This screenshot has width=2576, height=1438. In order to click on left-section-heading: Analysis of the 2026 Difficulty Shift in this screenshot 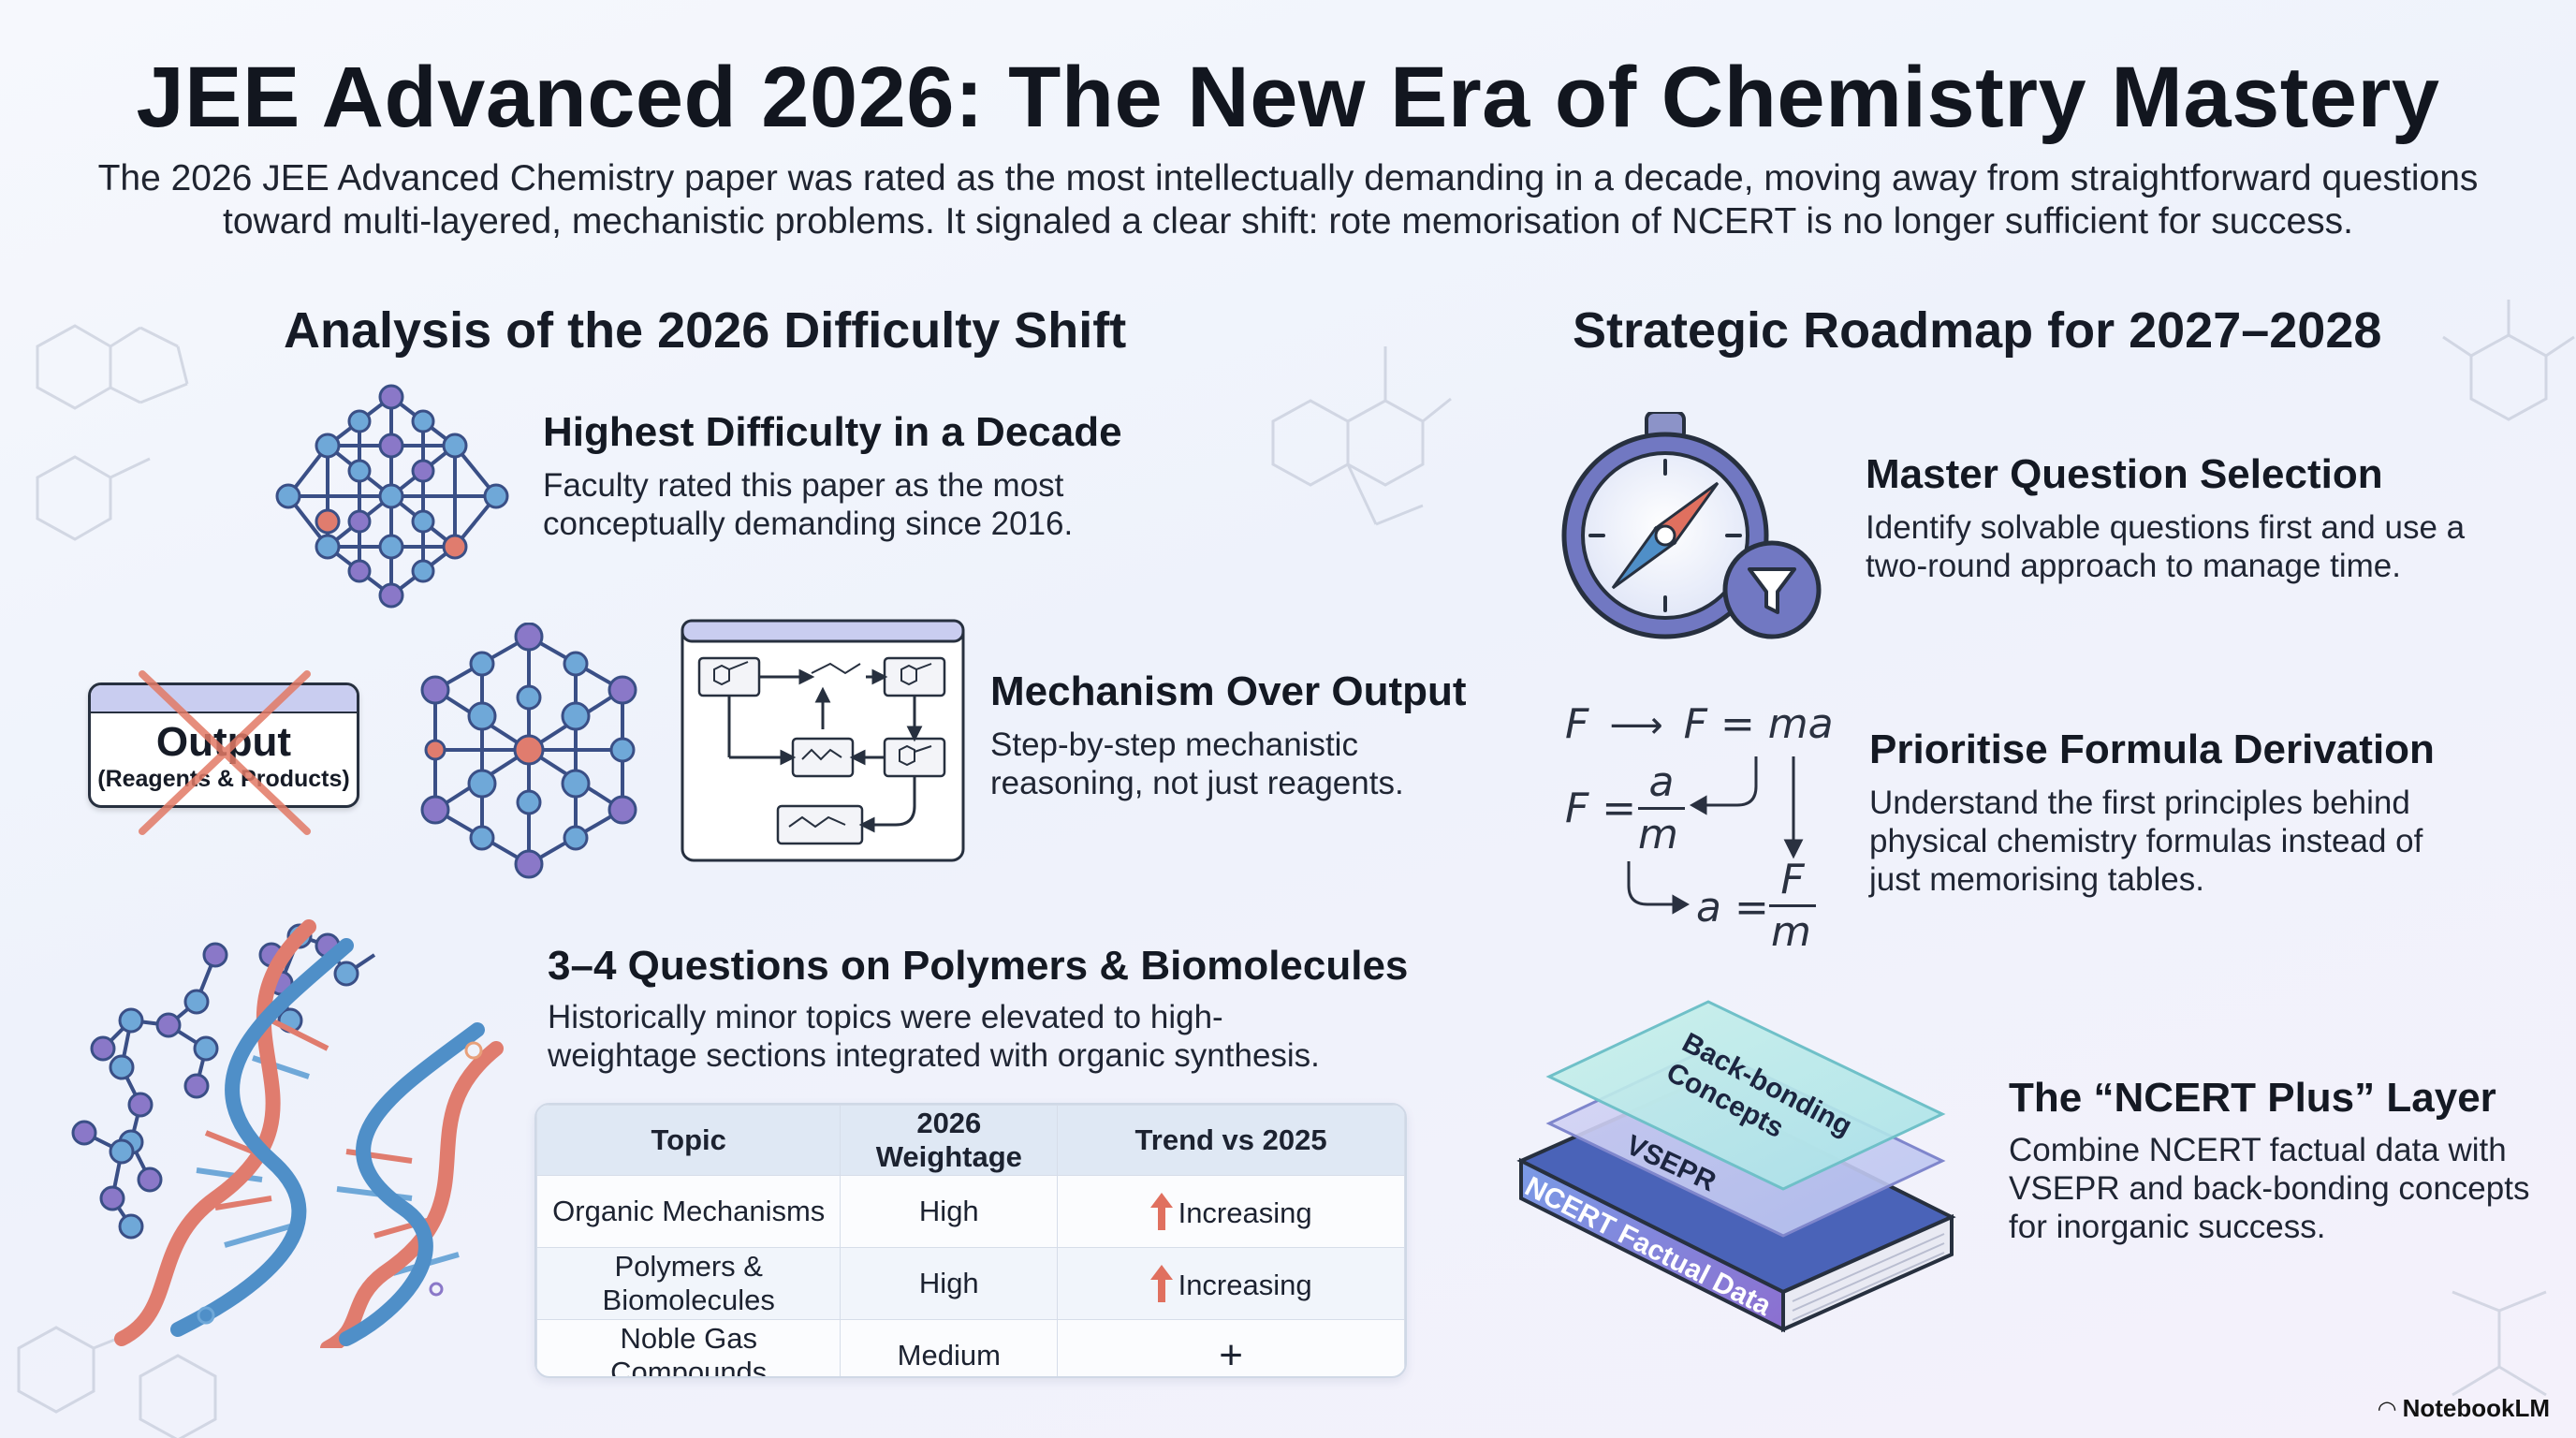, I will do `click(705, 330)`.